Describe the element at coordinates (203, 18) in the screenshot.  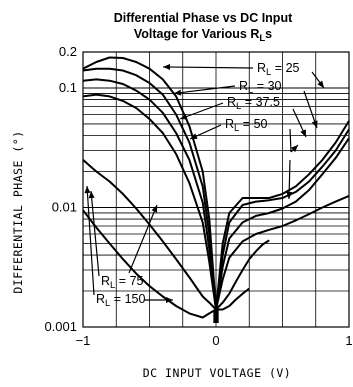
I see `chart-title-line1: Differential Phase vs DC Input` at that location.